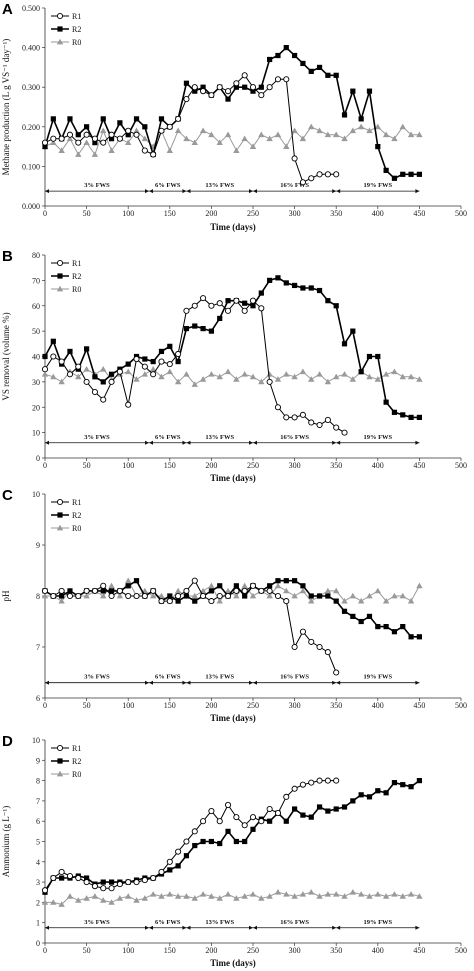 The image size is (474, 971). I want to click on y-tick-label: 10, so click(36, 494).